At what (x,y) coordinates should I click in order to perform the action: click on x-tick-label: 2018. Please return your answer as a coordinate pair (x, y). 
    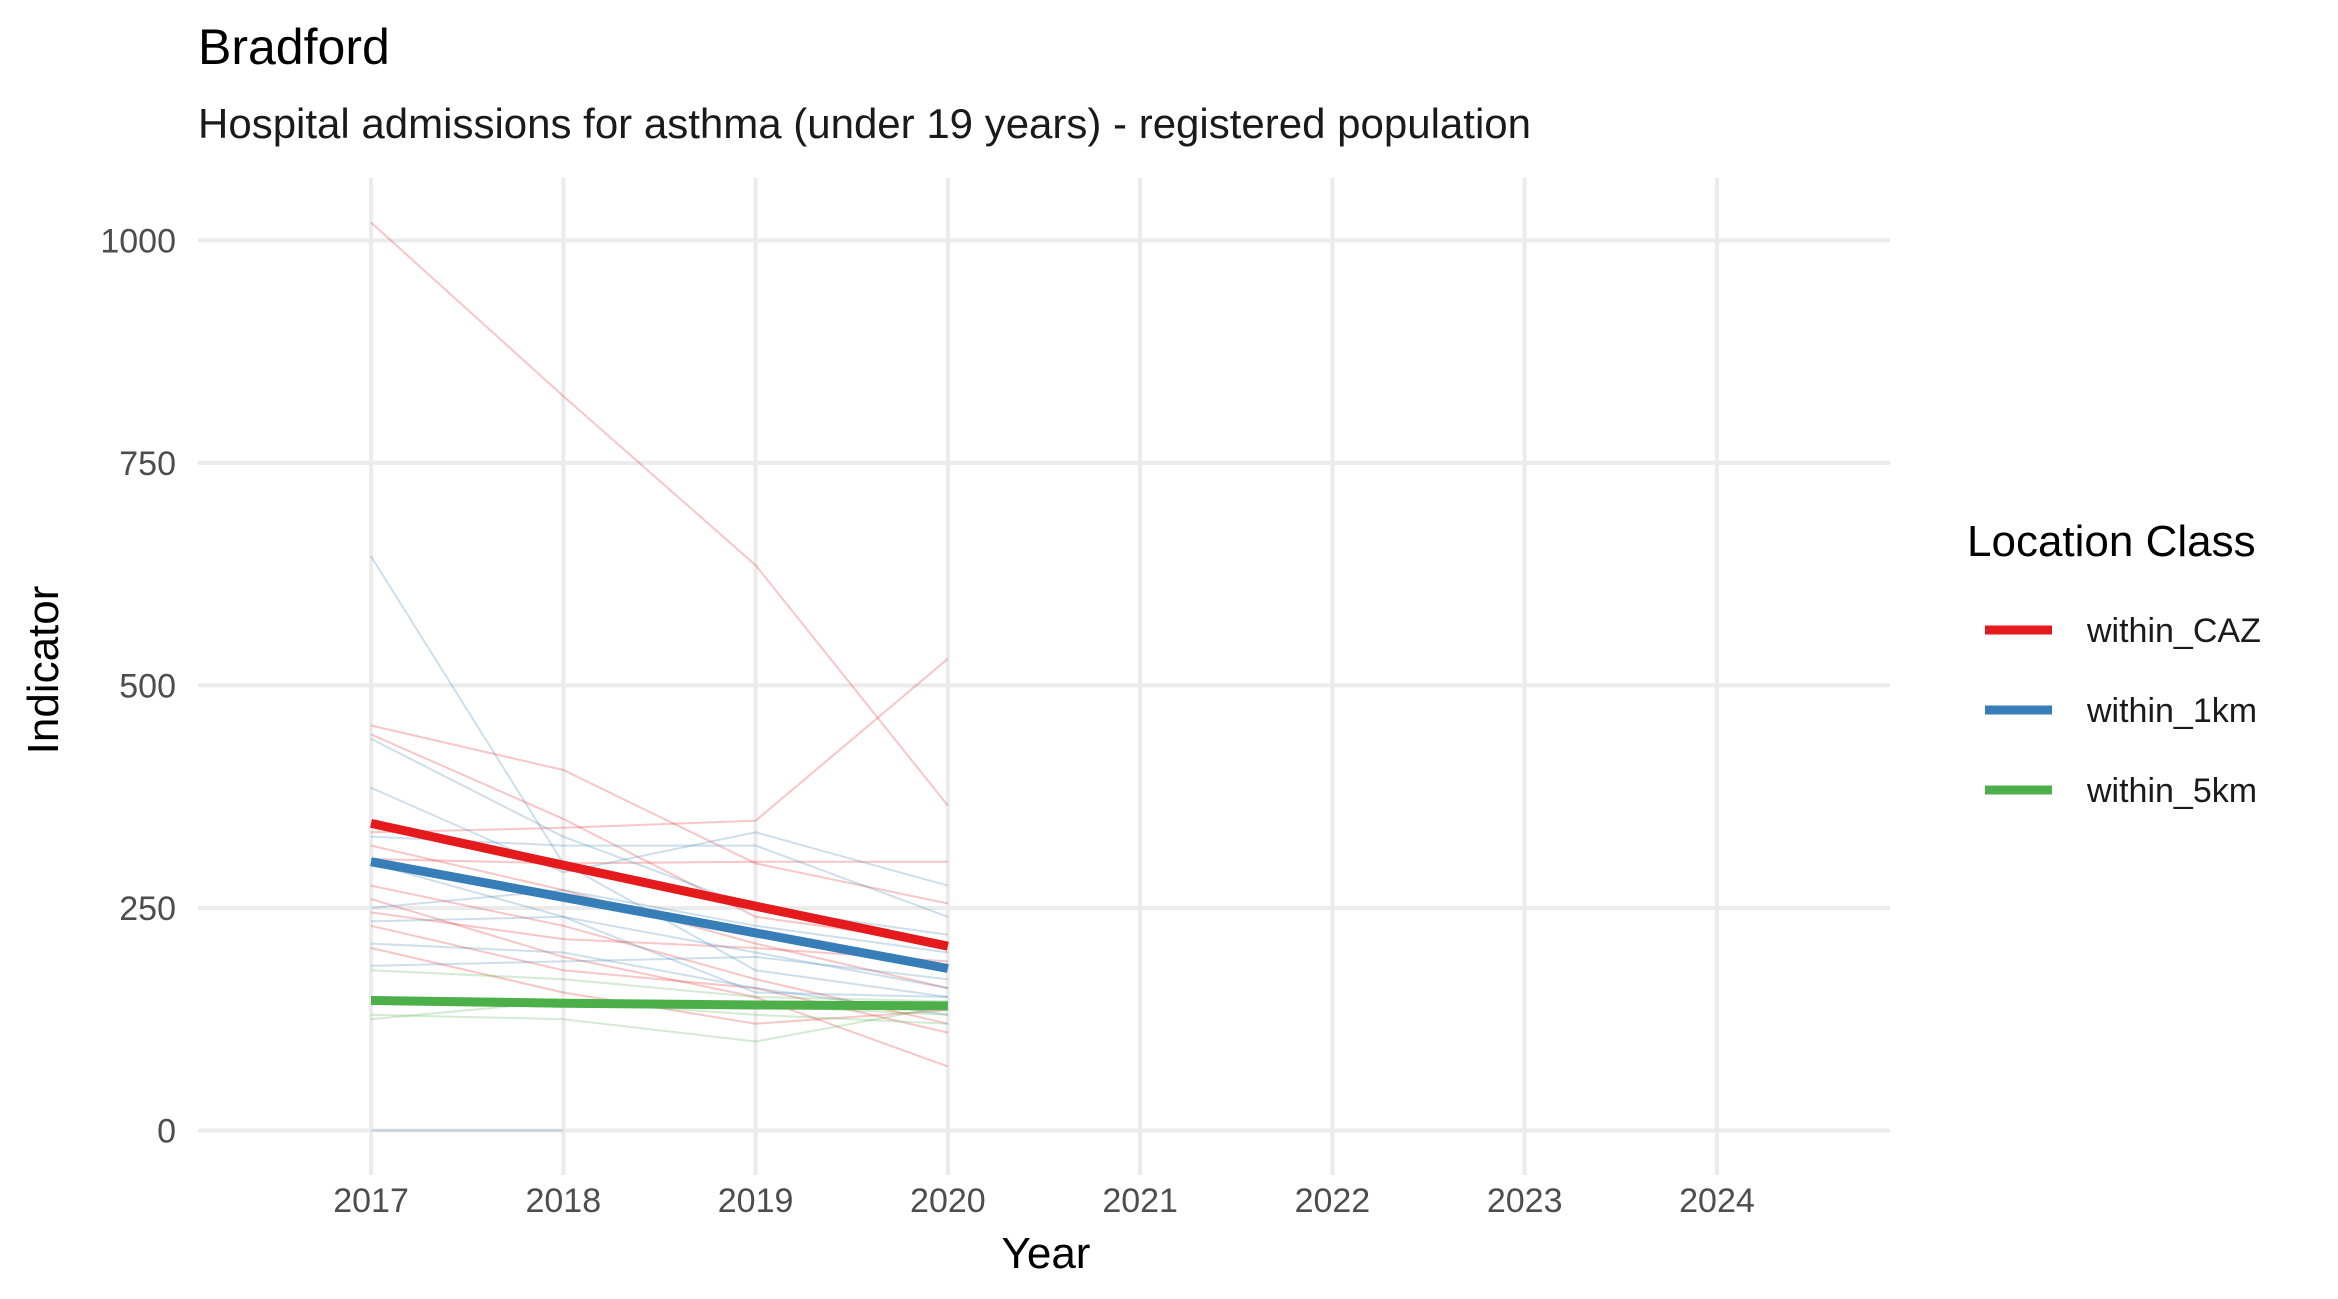
    Looking at the image, I should click on (563, 1201).